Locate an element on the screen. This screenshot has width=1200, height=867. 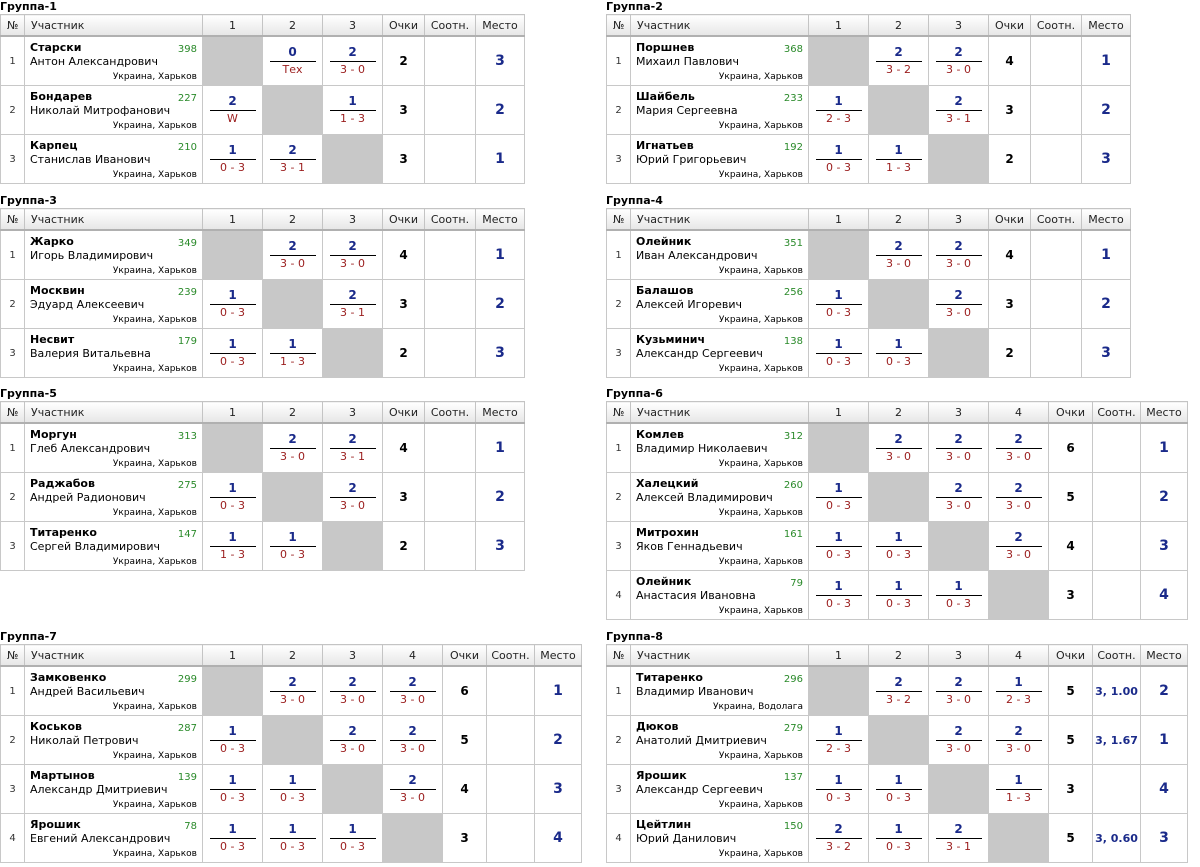
participant-surname: Карпец is located at coordinates (54, 145).